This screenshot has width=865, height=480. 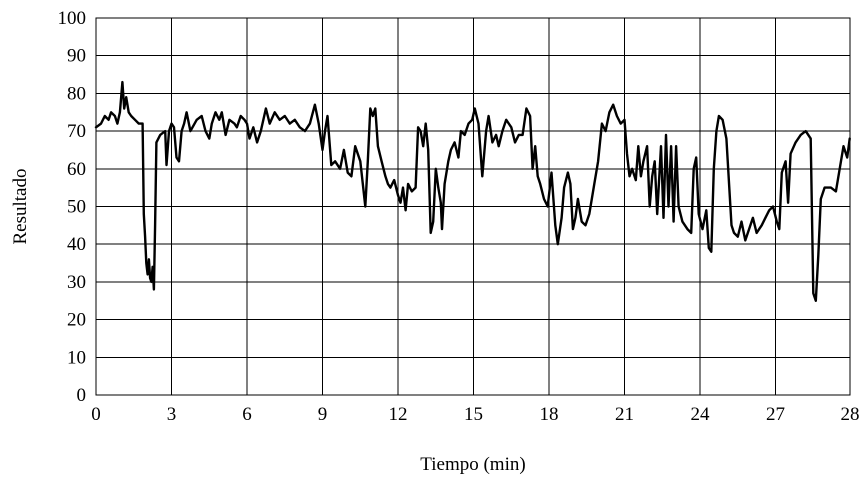 What do you see at coordinates (82, 395) in the screenshot?
I see `y-tick-label: 0` at bounding box center [82, 395].